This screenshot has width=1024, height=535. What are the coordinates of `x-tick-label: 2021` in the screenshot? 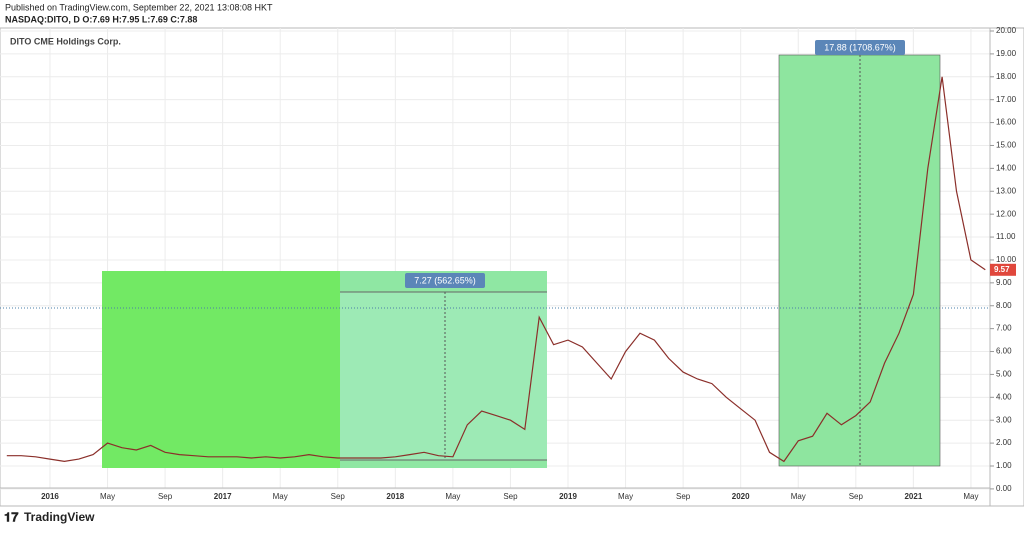 It's located at (913, 496).